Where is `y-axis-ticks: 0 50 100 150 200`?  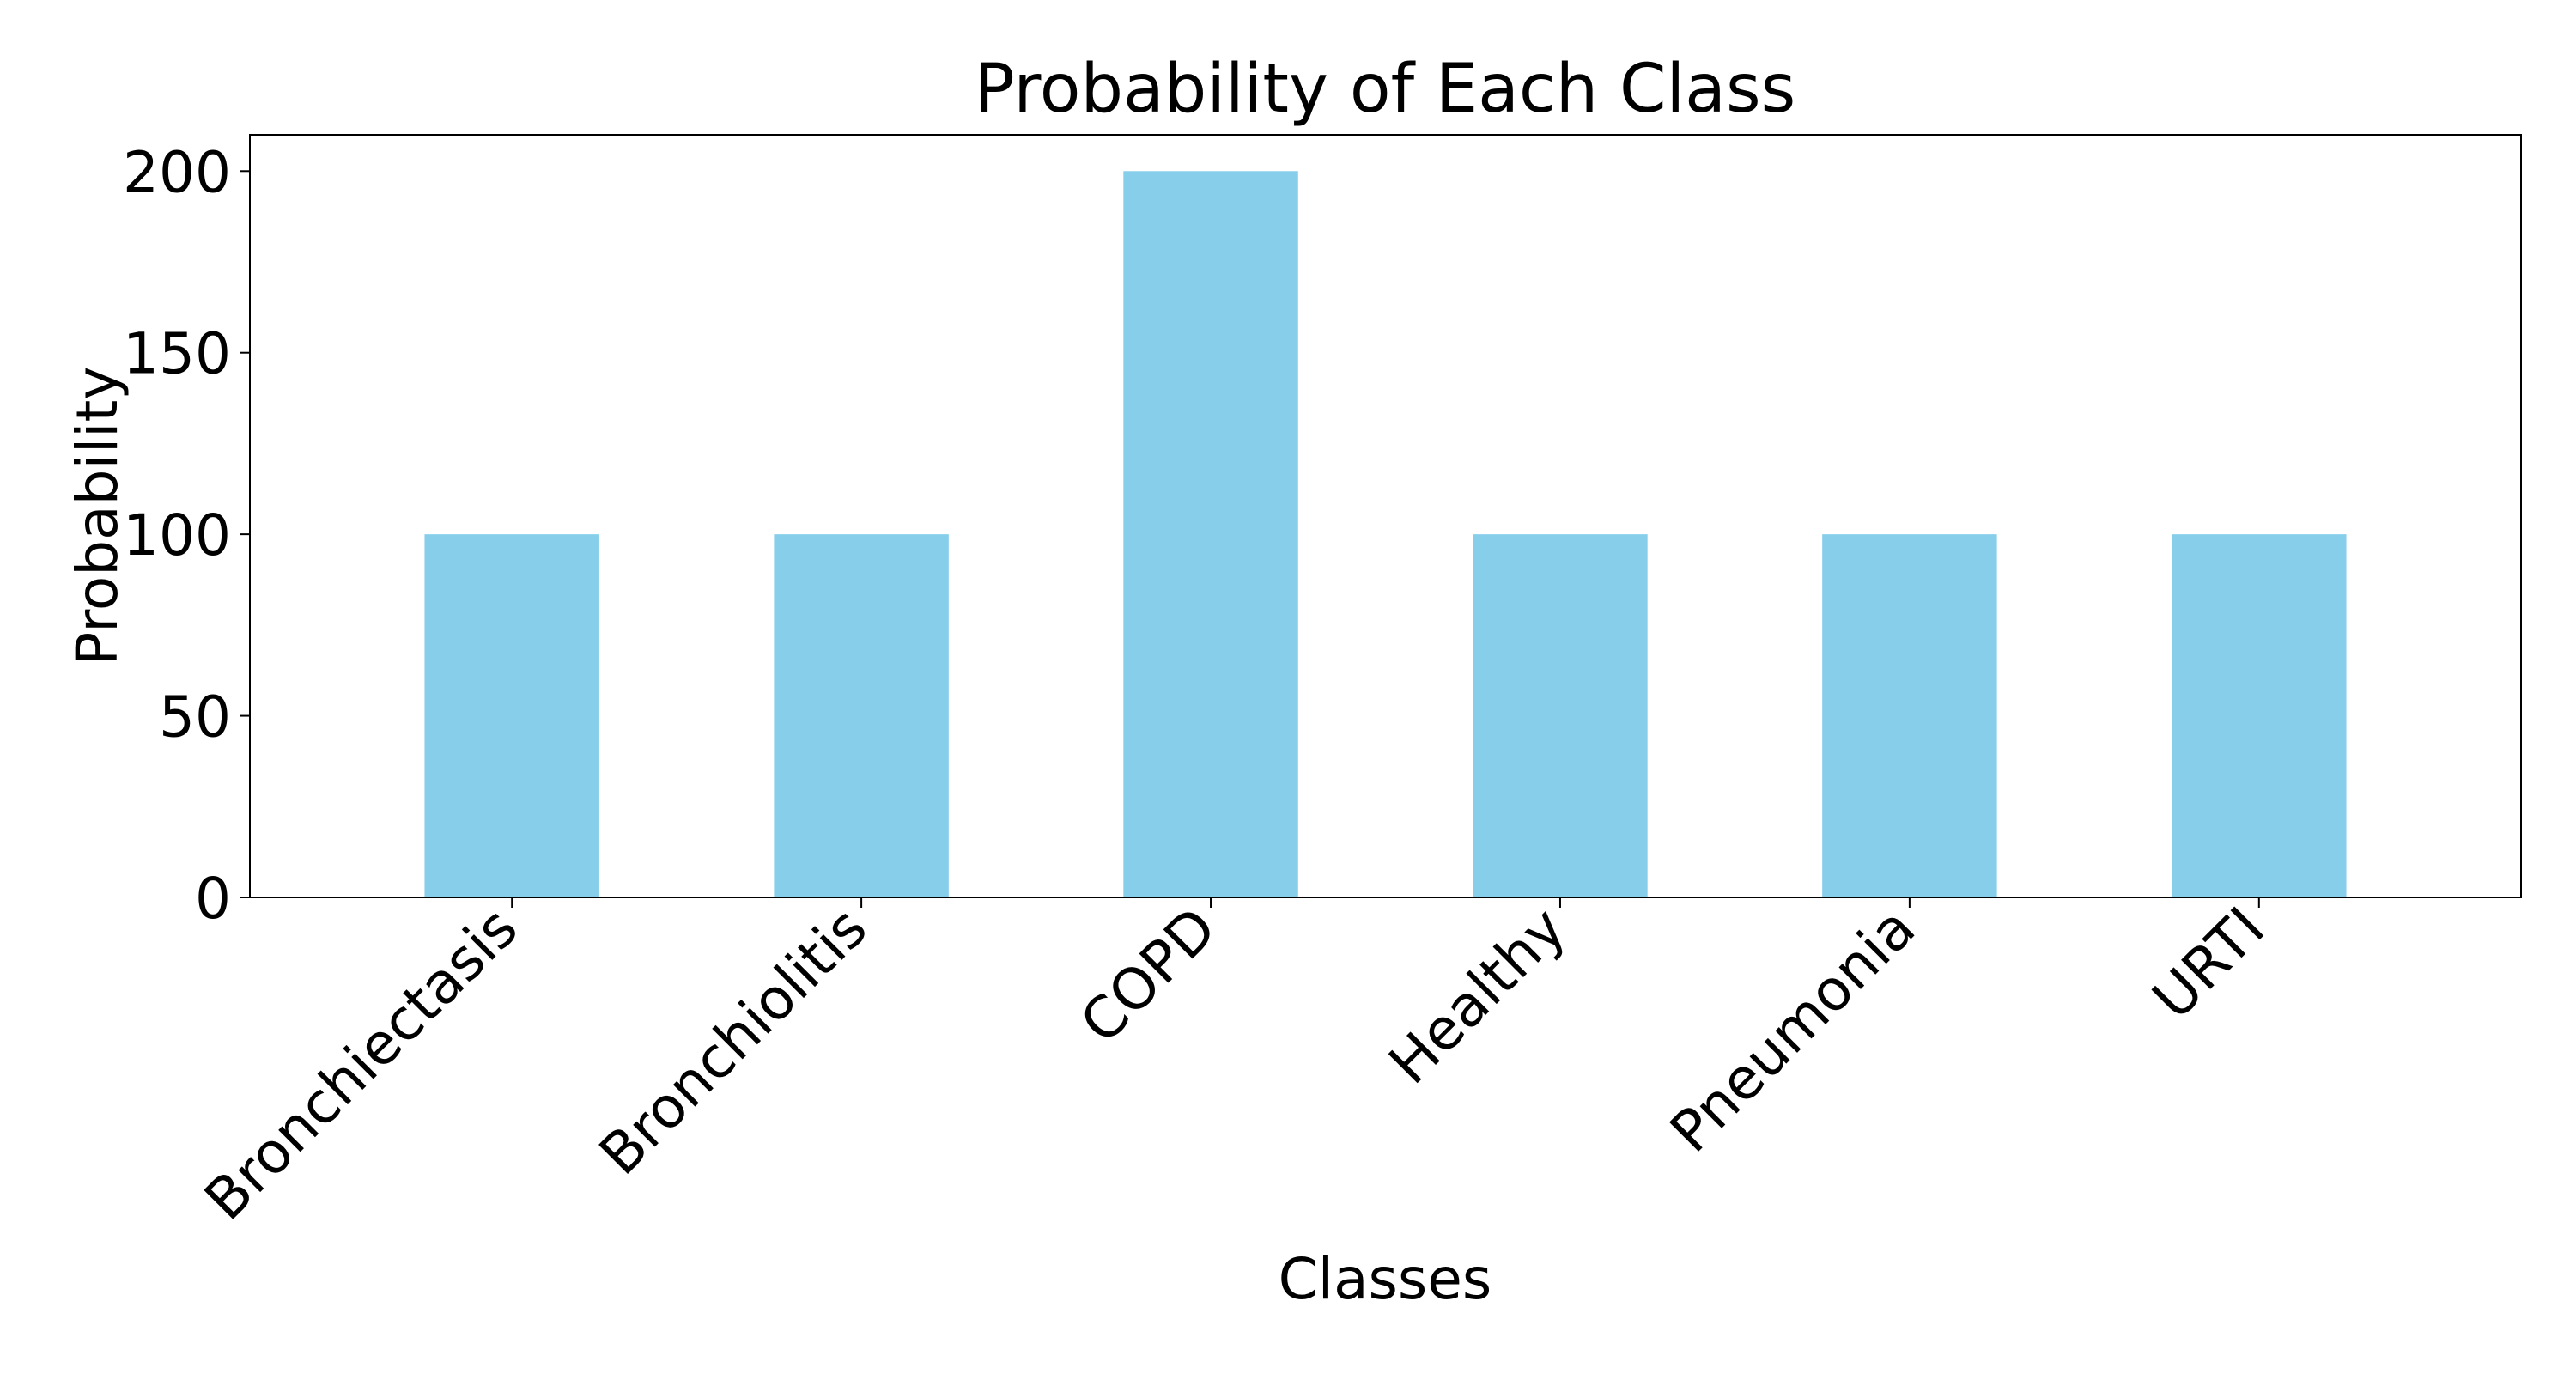 y-axis-ticks: 0 50 100 150 200 is located at coordinates (186, 535).